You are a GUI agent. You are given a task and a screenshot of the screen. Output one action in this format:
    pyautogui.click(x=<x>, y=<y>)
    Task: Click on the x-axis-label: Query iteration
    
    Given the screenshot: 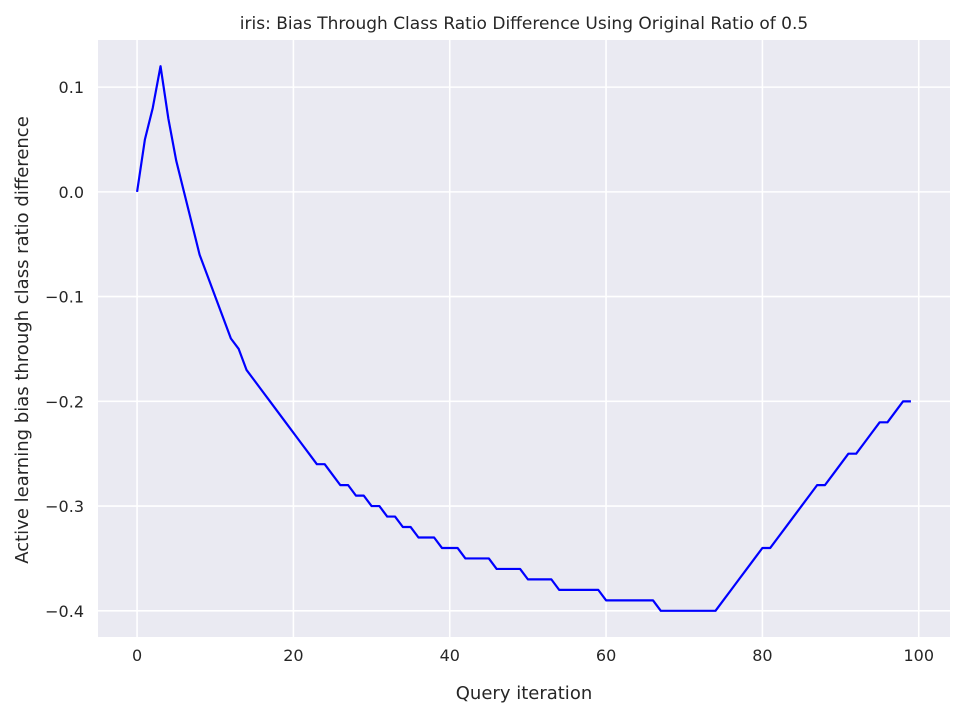 What is the action you would take?
    pyautogui.click(x=524, y=693)
    